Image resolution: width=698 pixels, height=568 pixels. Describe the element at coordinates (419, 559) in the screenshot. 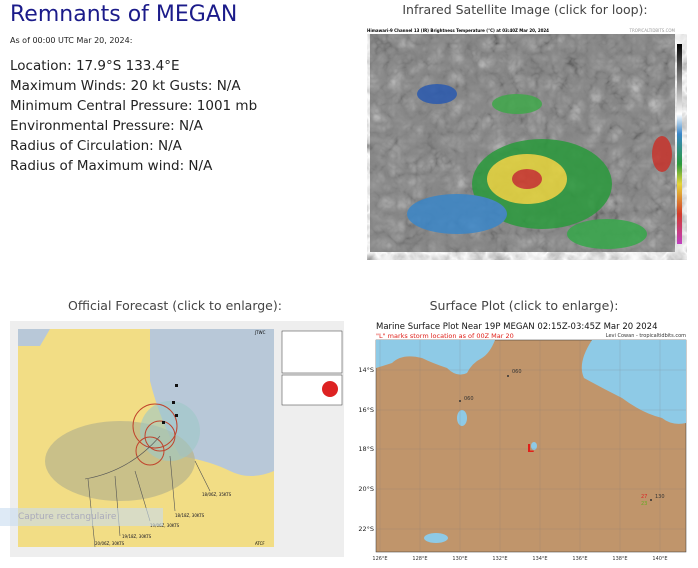

I see `lon-label: 128°E` at that location.